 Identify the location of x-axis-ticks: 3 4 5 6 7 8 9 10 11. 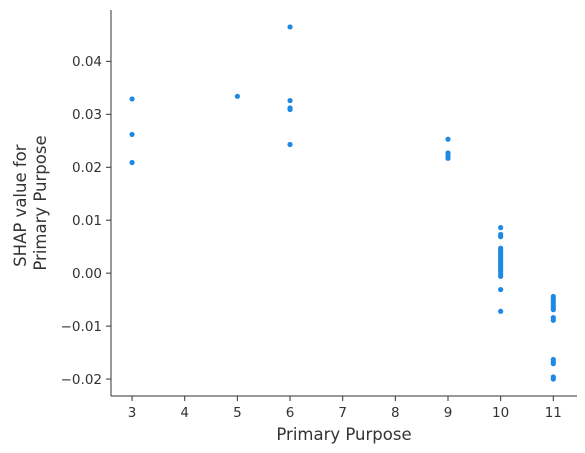
(345, 408).